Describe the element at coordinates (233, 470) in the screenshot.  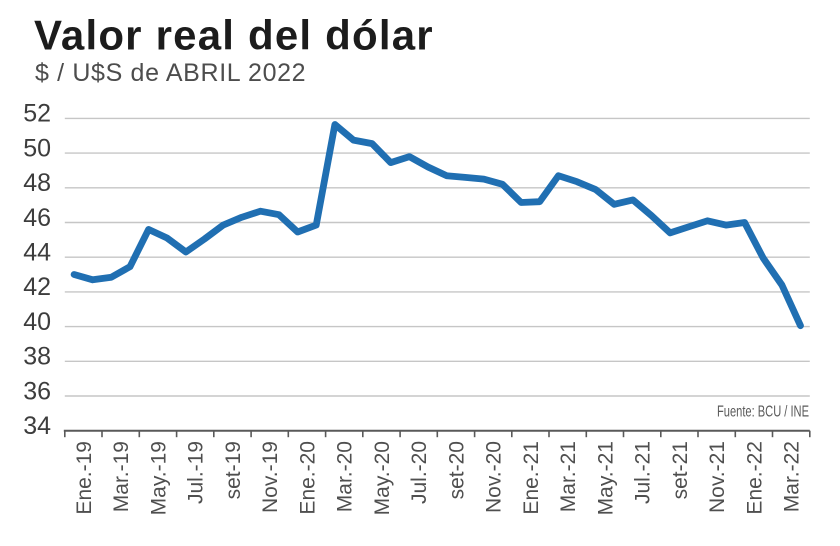
I see `svg-text: set-19` at that location.